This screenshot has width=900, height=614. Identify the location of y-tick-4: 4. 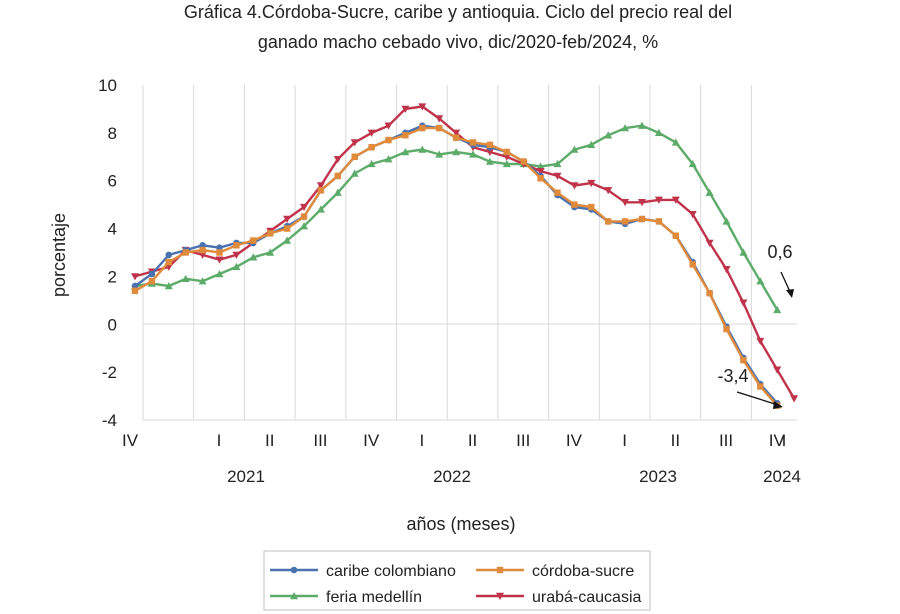
(112, 229).